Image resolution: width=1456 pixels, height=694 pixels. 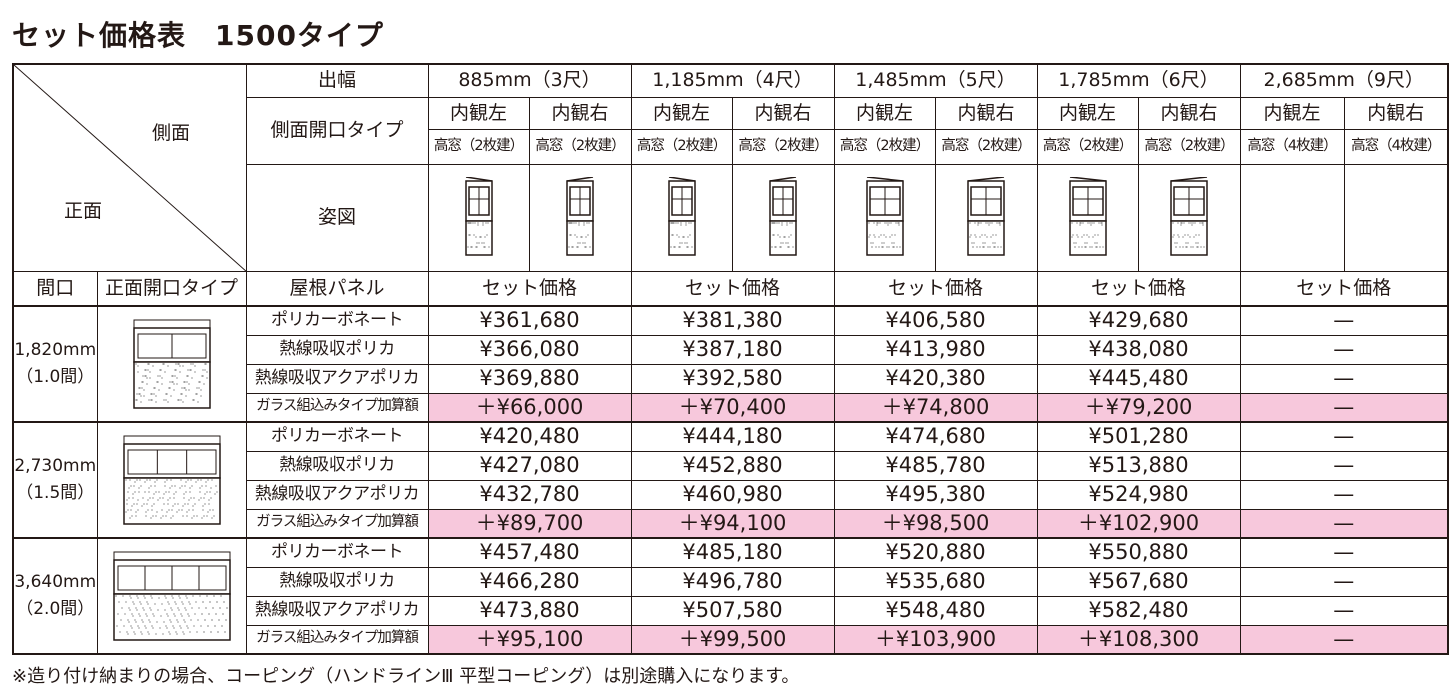 What do you see at coordinates (529, 465) in the screenshot?
I see `price: ¥427,080` at bounding box center [529, 465].